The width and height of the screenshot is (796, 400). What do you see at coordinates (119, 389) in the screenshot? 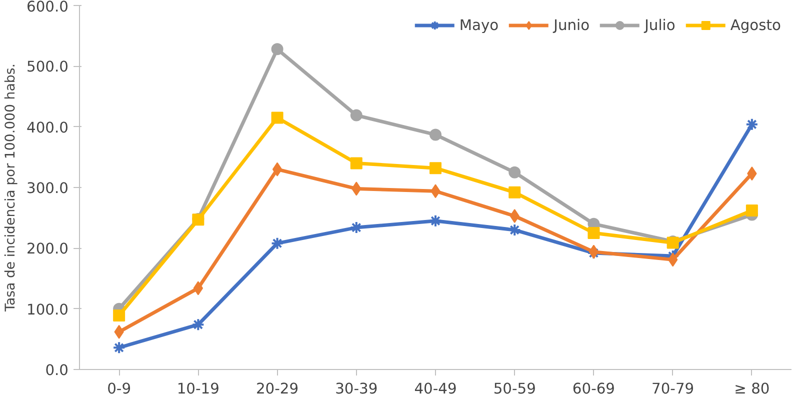
I see `x-tick-label: 0-9` at bounding box center [119, 389].